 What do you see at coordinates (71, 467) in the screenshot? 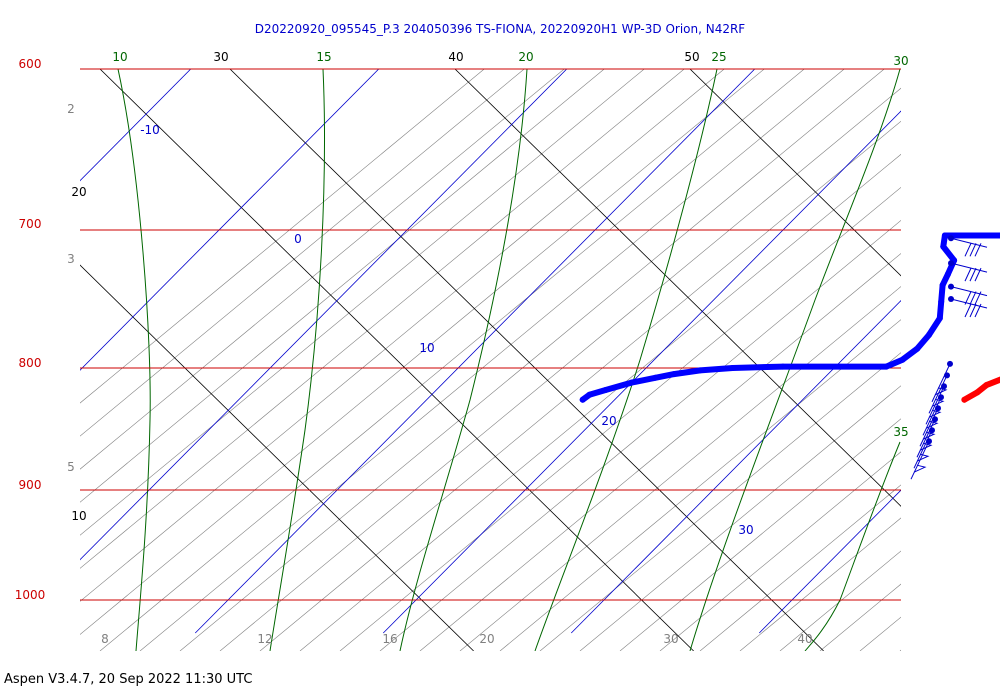
I see `mixing-ratio-label: 5` at bounding box center [71, 467].